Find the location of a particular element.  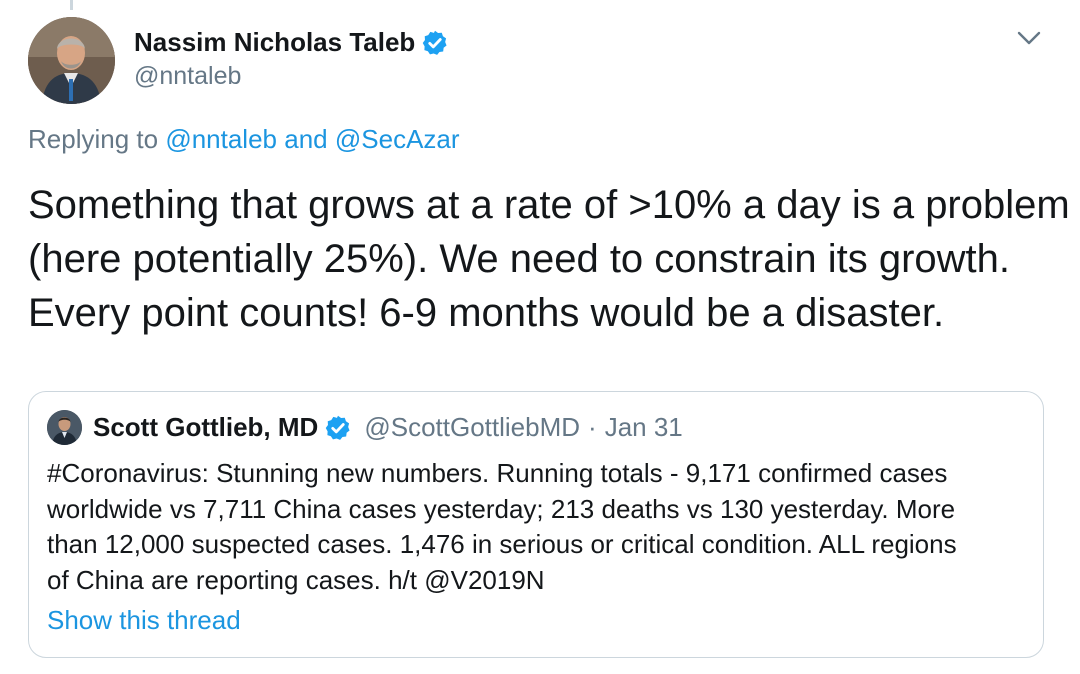

reply-conjunction: and is located at coordinates (306, 139).